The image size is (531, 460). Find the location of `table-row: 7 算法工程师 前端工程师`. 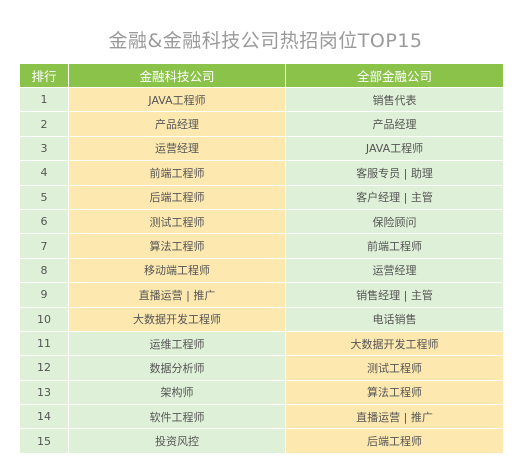

table-row: 7 算法工程师 前端工程师 is located at coordinates (262, 246).